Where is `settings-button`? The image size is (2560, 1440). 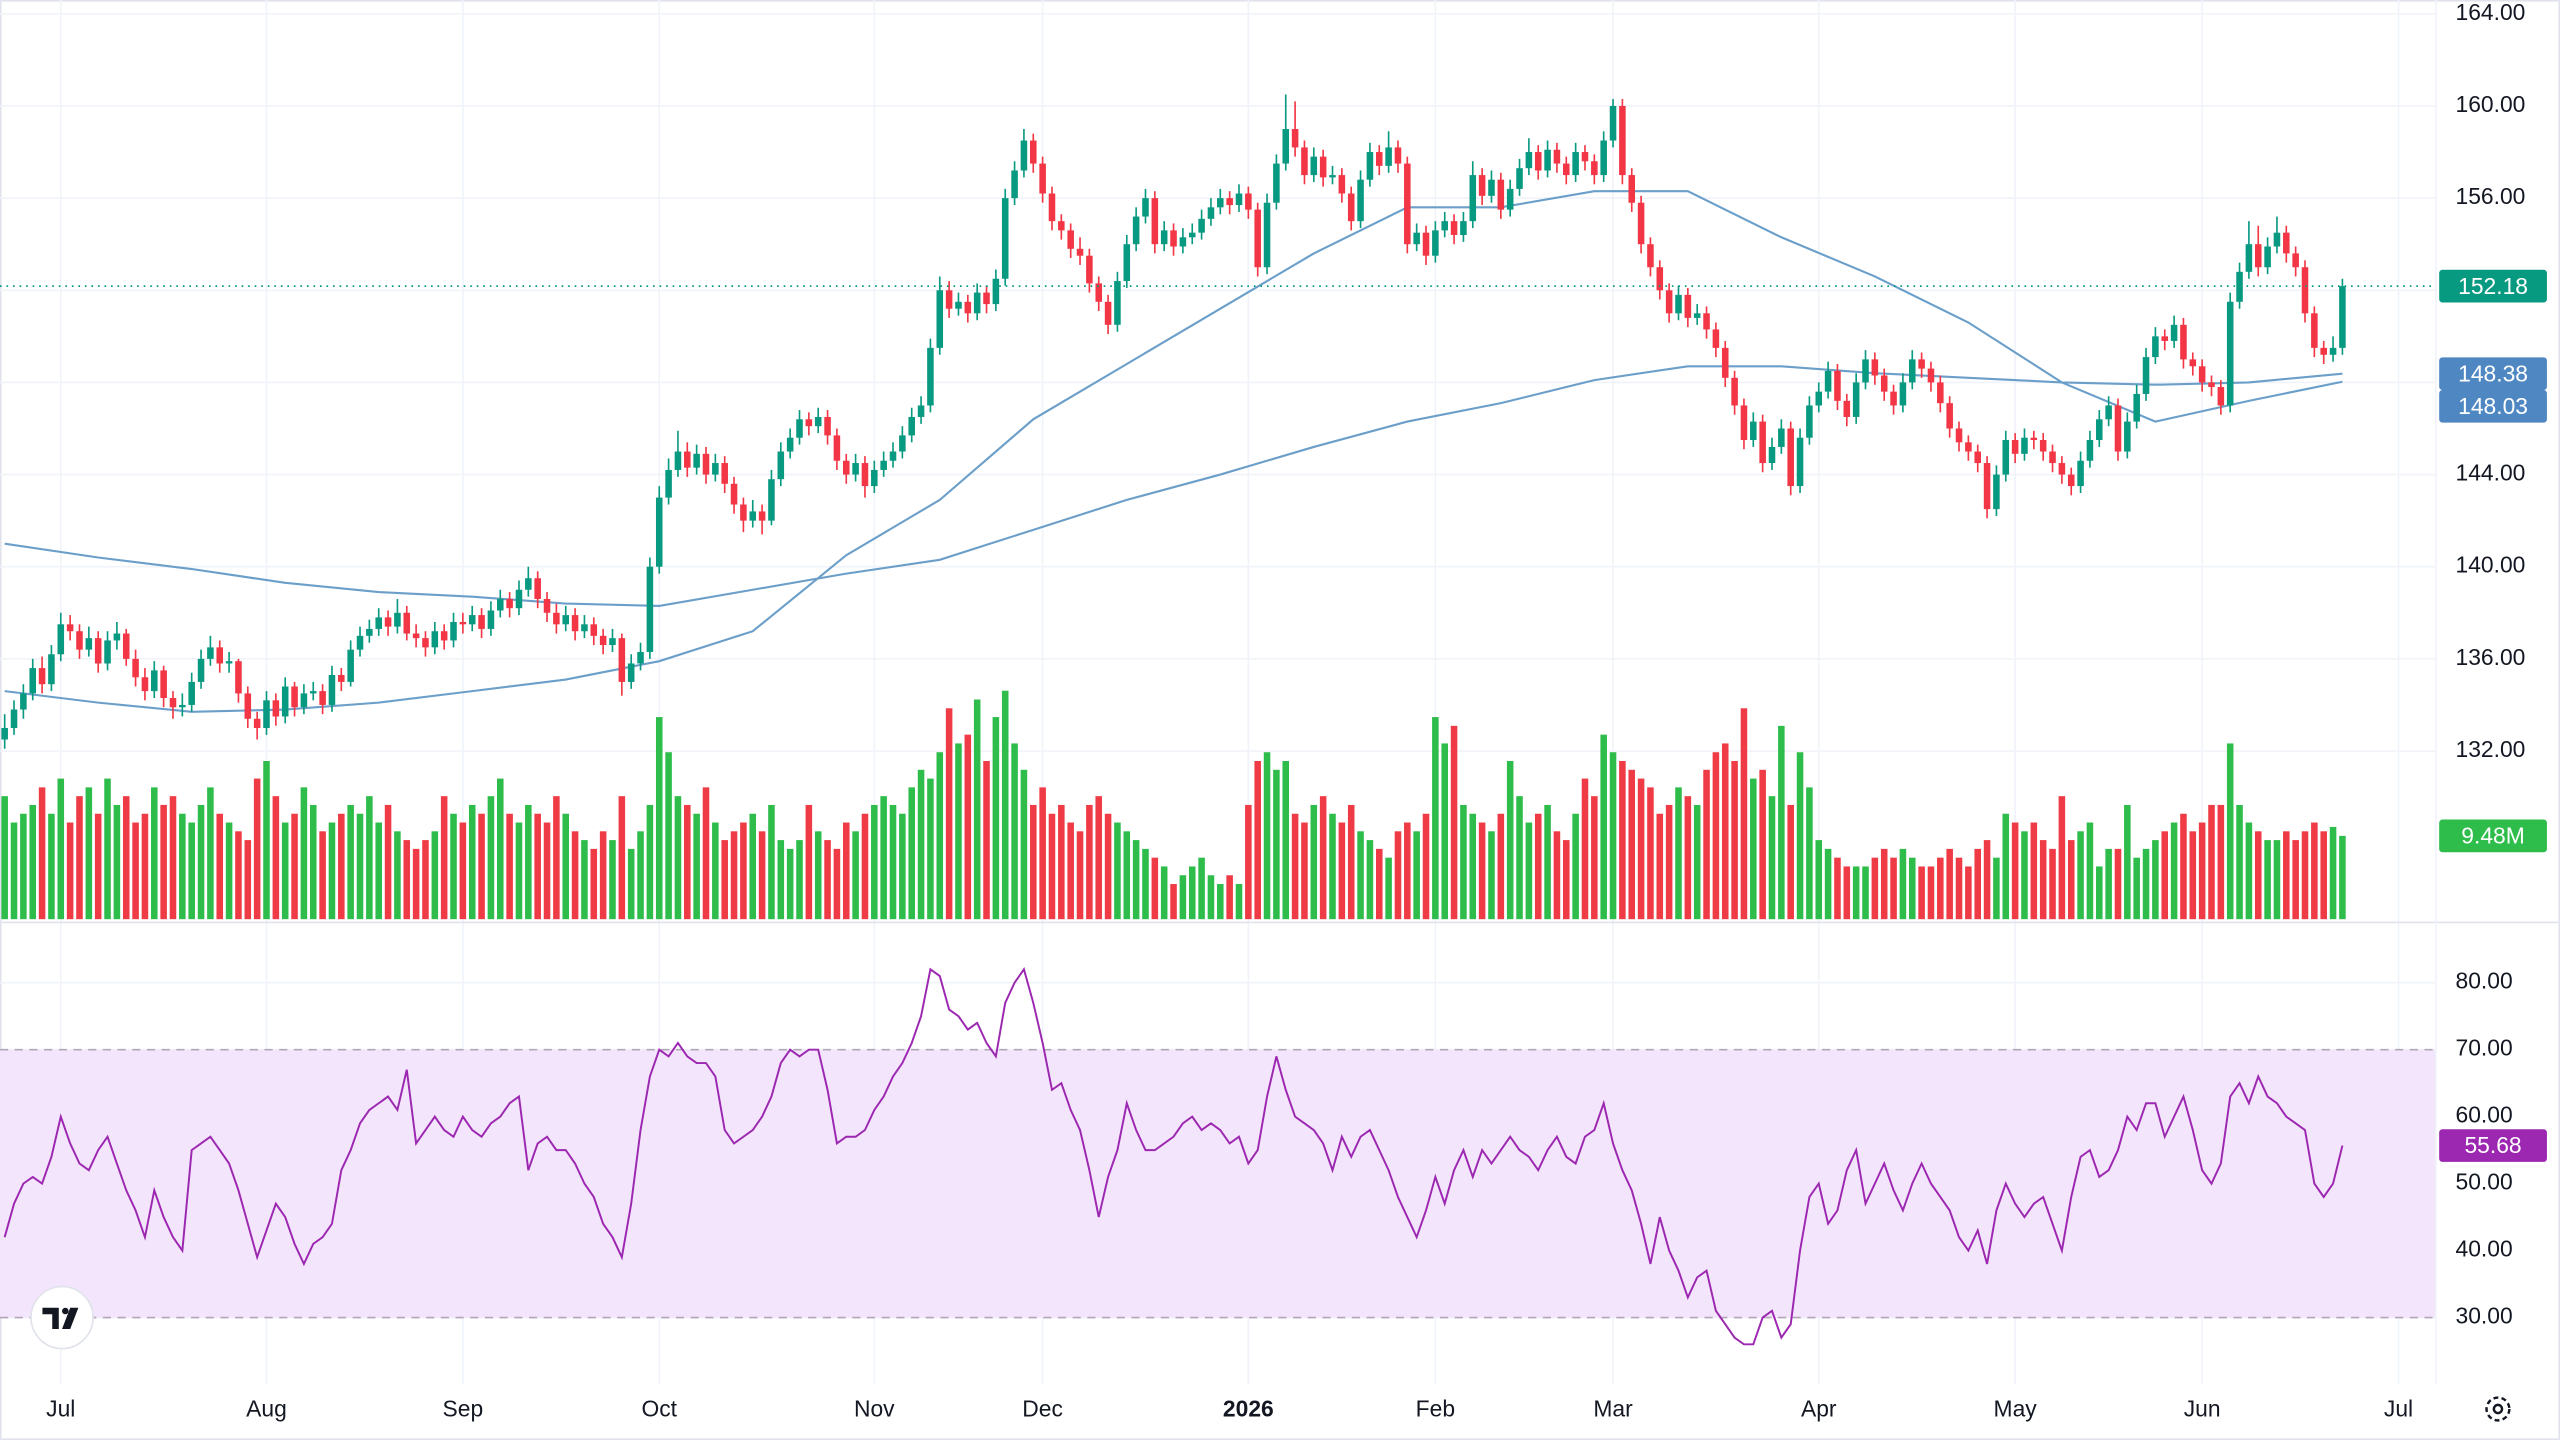 settings-button is located at coordinates (2498, 1409).